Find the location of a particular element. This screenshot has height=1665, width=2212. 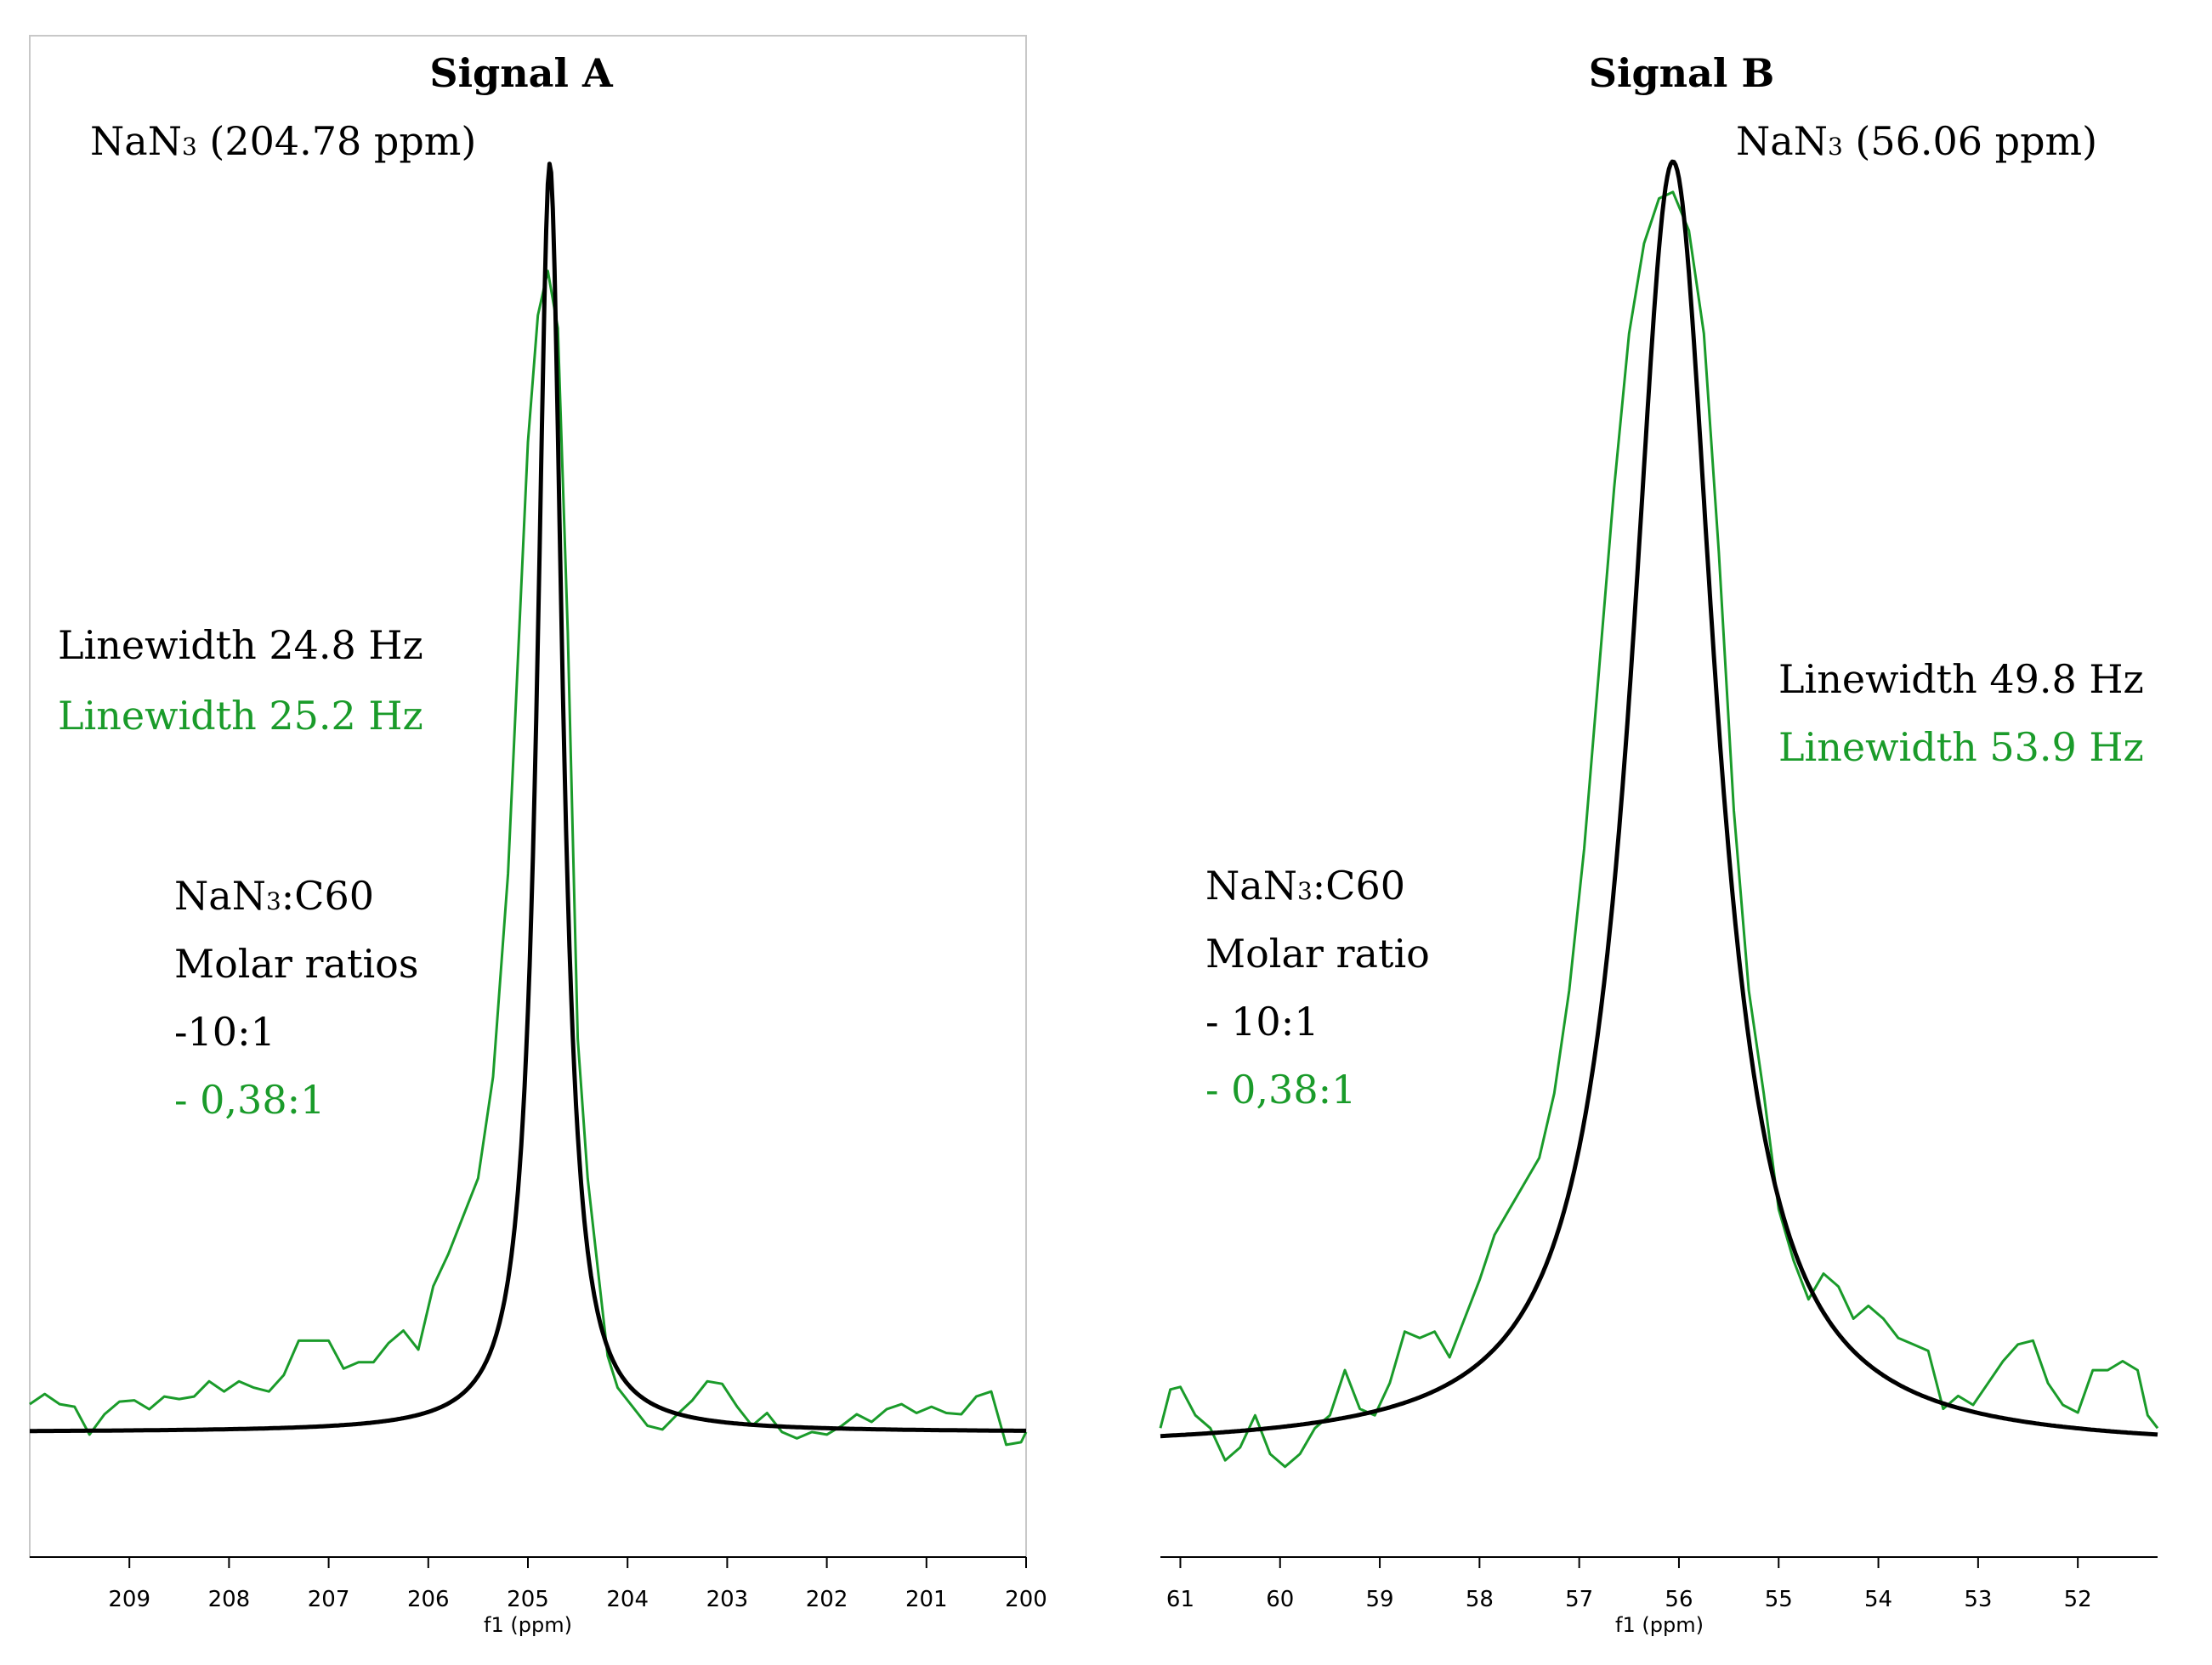

tick-label: 55 is located at coordinates (1779, 1599).